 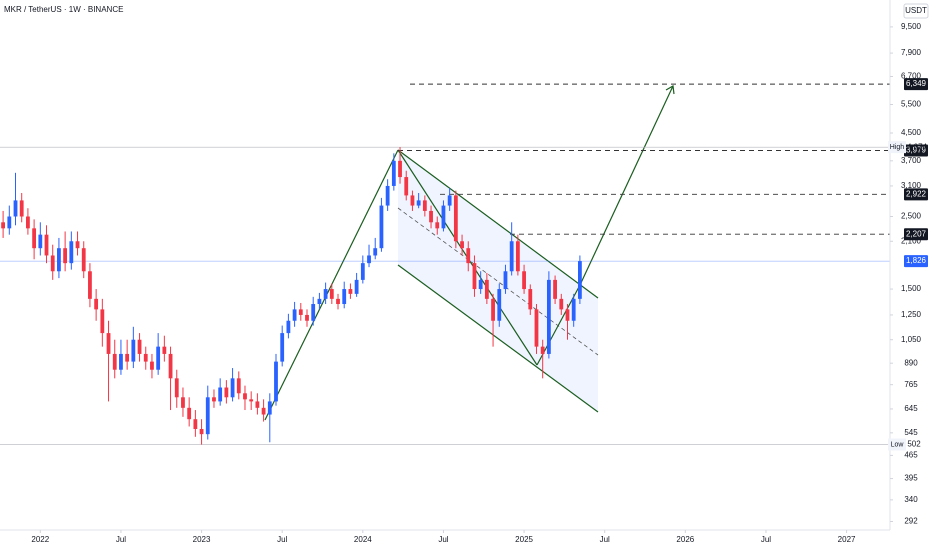 What do you see at coordinates (911, 216) in the screenshot?
I see `y-tick-label: 2,500` at bounding box center [911, 216].